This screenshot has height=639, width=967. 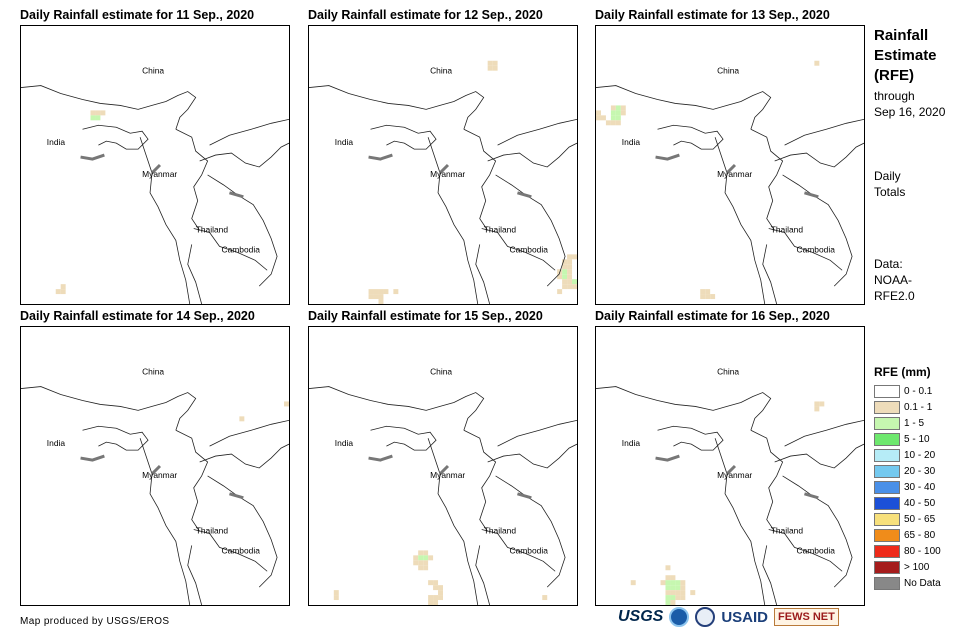 What do you see at coordinates (888, 264) in the screenshot?
I see `data-source-label: Data:` at bounding box center [888, 264].